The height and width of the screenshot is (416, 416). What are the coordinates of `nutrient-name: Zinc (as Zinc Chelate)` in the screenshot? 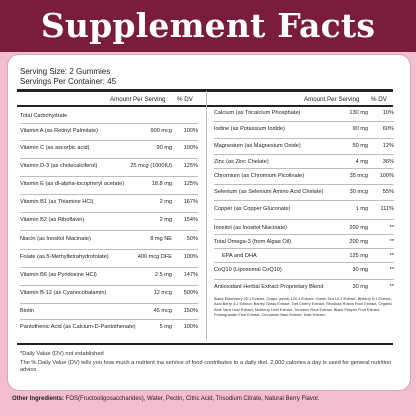 It's located at (241, 162).